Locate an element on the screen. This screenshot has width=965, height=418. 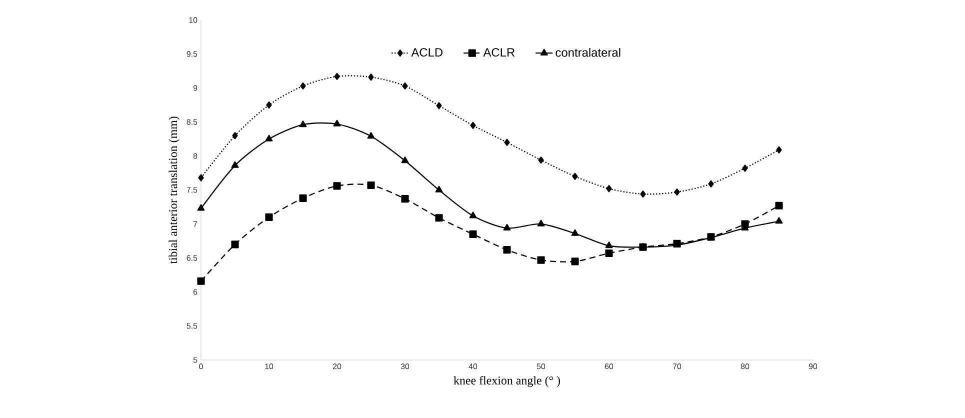
y-axis-title: tibial anterior translation (mm) is located at coordinates (174, 190).